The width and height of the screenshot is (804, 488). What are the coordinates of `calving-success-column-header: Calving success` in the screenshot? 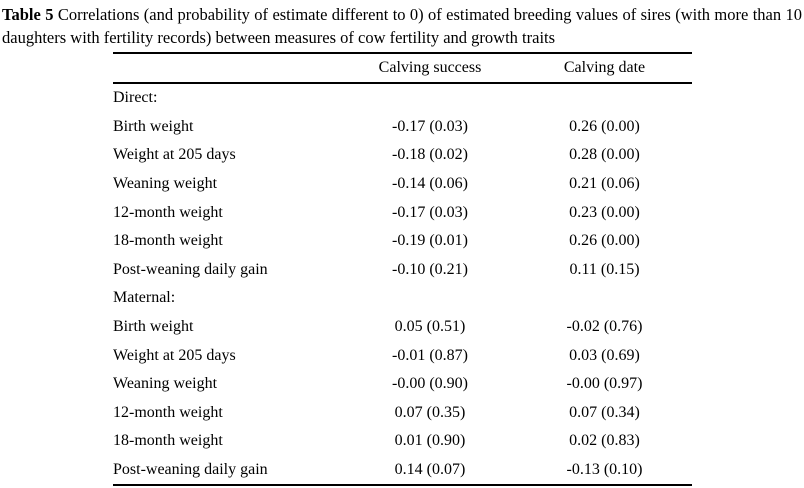 It's located at (430, 68).